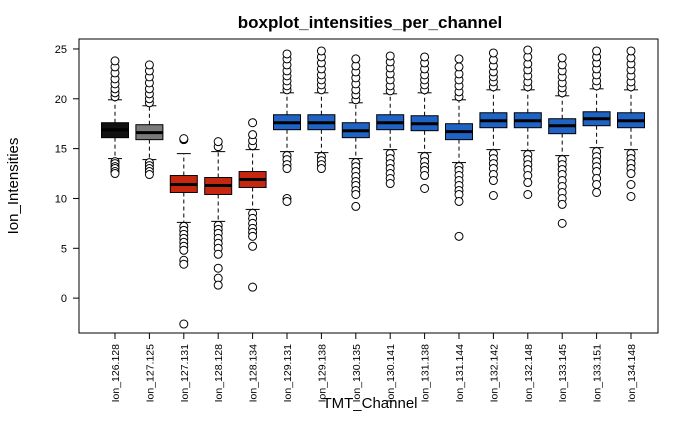 Image resolution: width=700 pixels, height=437 pixels. I want to click on x-tick-label: Ion_128.128, so click(219, 373).